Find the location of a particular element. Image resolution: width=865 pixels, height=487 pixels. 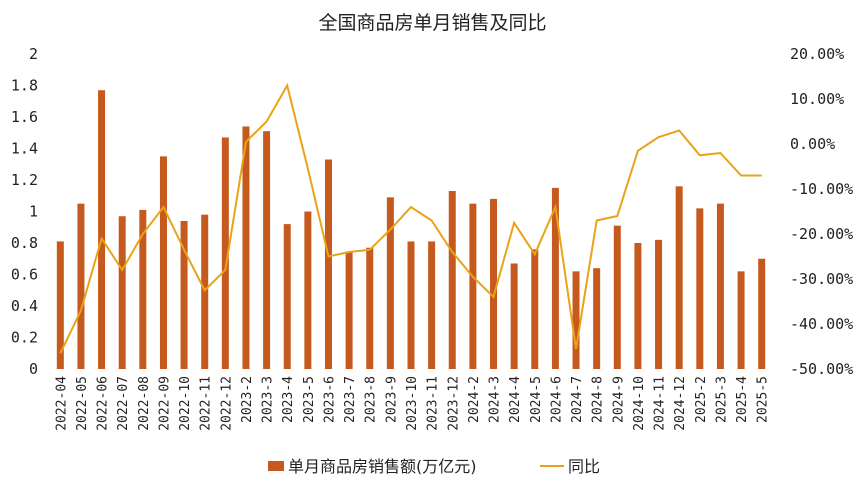

legend-label-yoy: 同比 is located at coordinates (584, 466).